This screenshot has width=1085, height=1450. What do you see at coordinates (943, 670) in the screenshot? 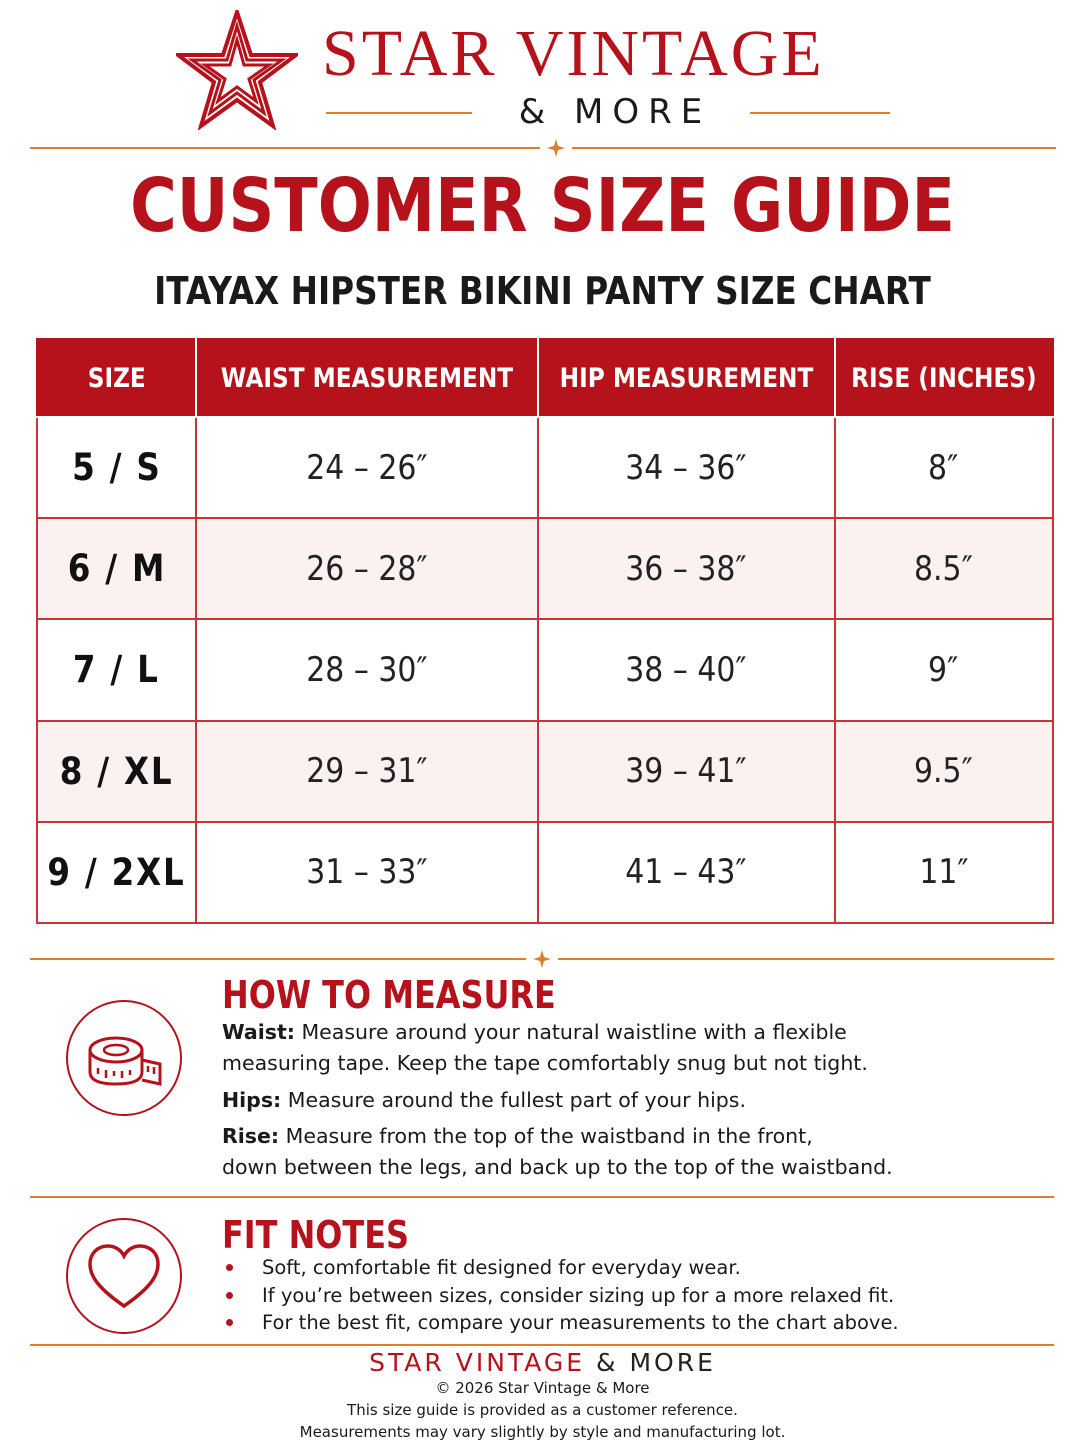
I see `rise-cell: 9″` at bounding box center [943, 670].